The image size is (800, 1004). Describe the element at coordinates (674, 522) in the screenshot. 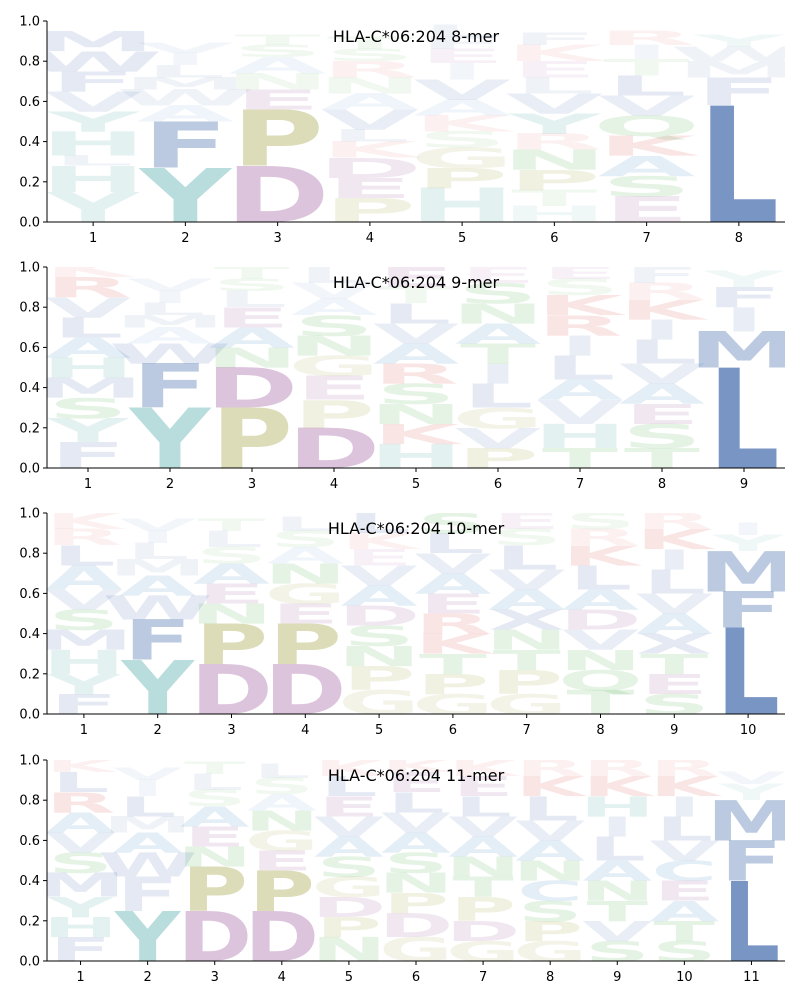

I see `logo-letter: R` at that location.